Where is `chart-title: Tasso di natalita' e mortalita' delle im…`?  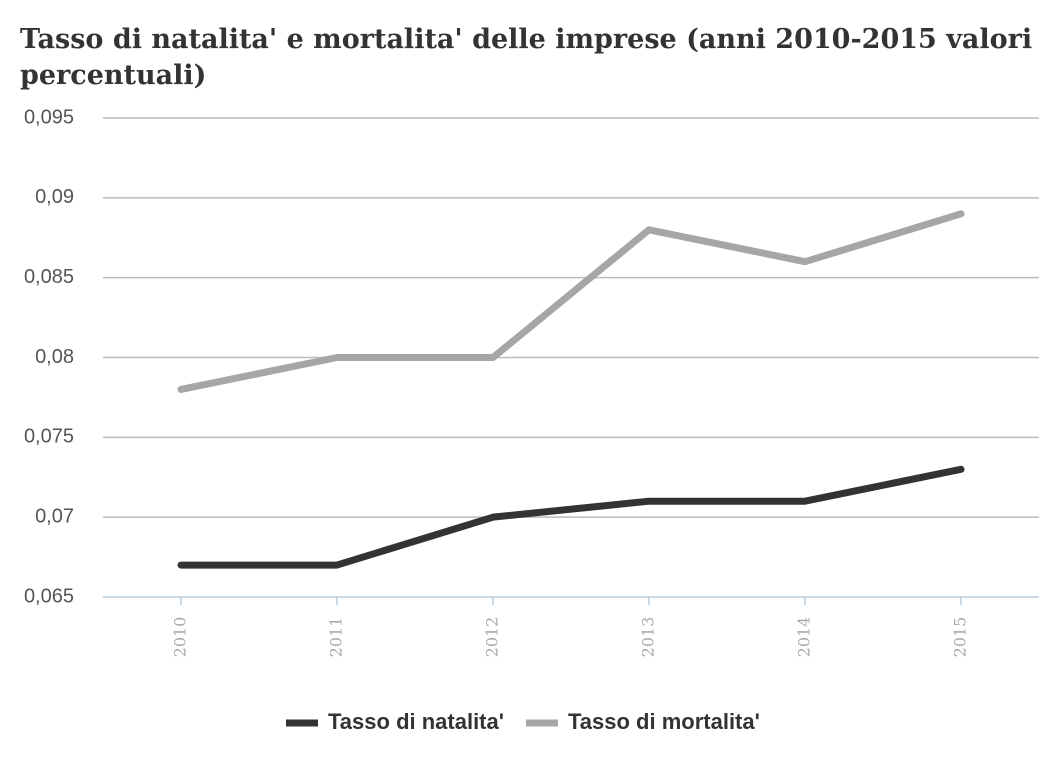 chart-title: Tasso di natalita' e mortalita' delle im… is located at coordinates (526, 57).